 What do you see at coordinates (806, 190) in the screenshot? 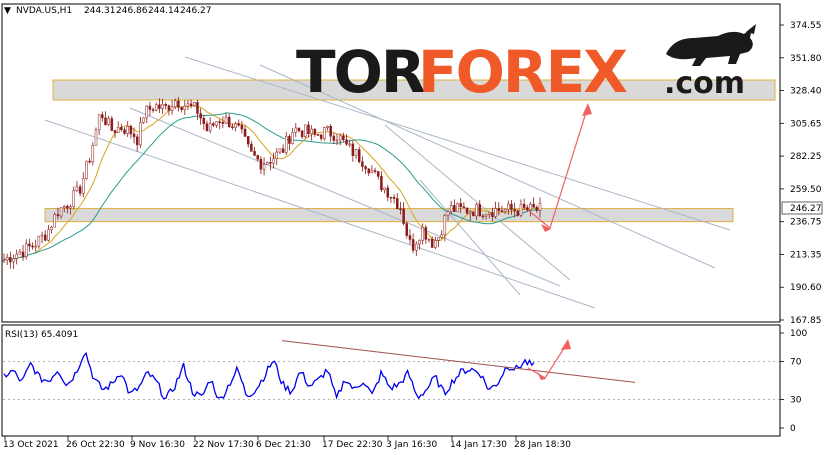
I see `price-tick-label: 259.50` at bounding box center [806, 190].